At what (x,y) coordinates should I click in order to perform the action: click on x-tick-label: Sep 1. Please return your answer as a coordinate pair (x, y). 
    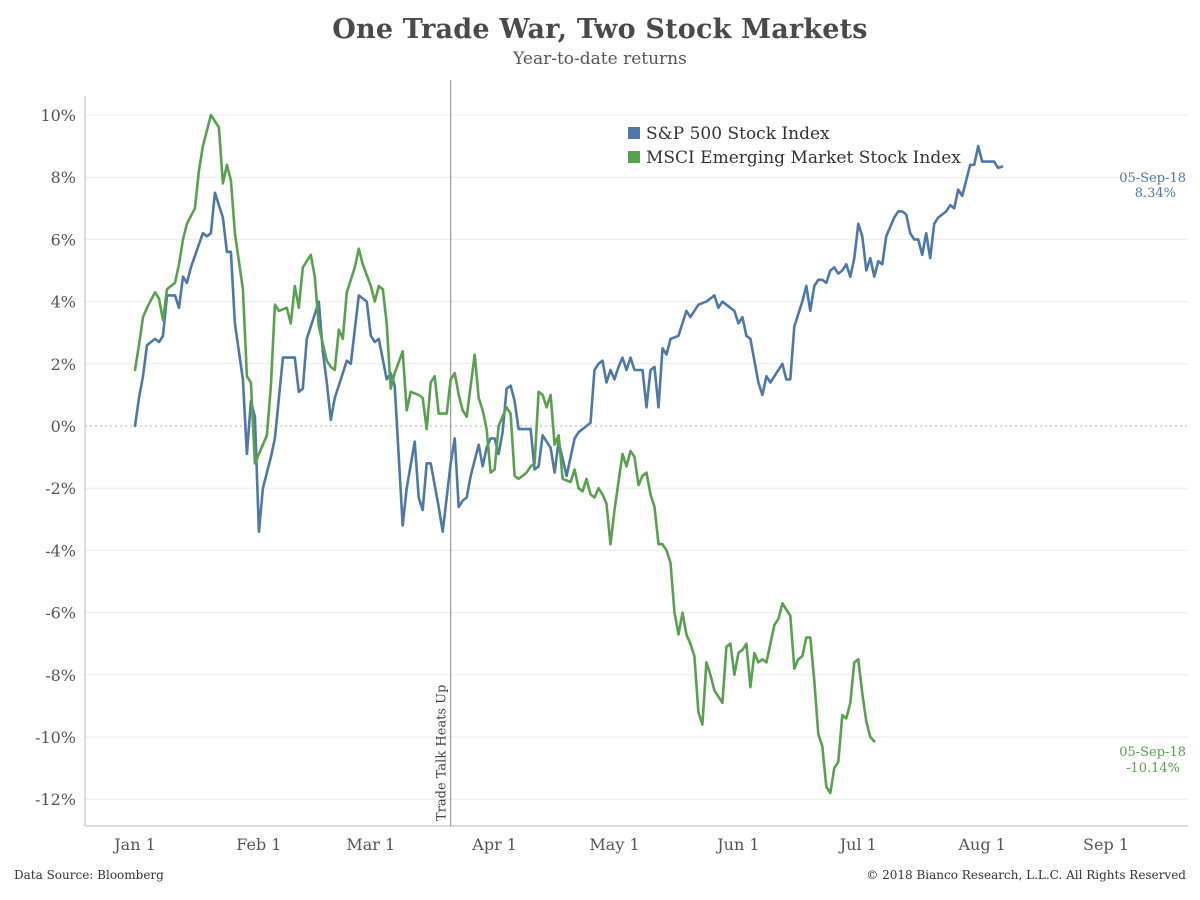
    Looking at the image, I should click on (1106, 844).